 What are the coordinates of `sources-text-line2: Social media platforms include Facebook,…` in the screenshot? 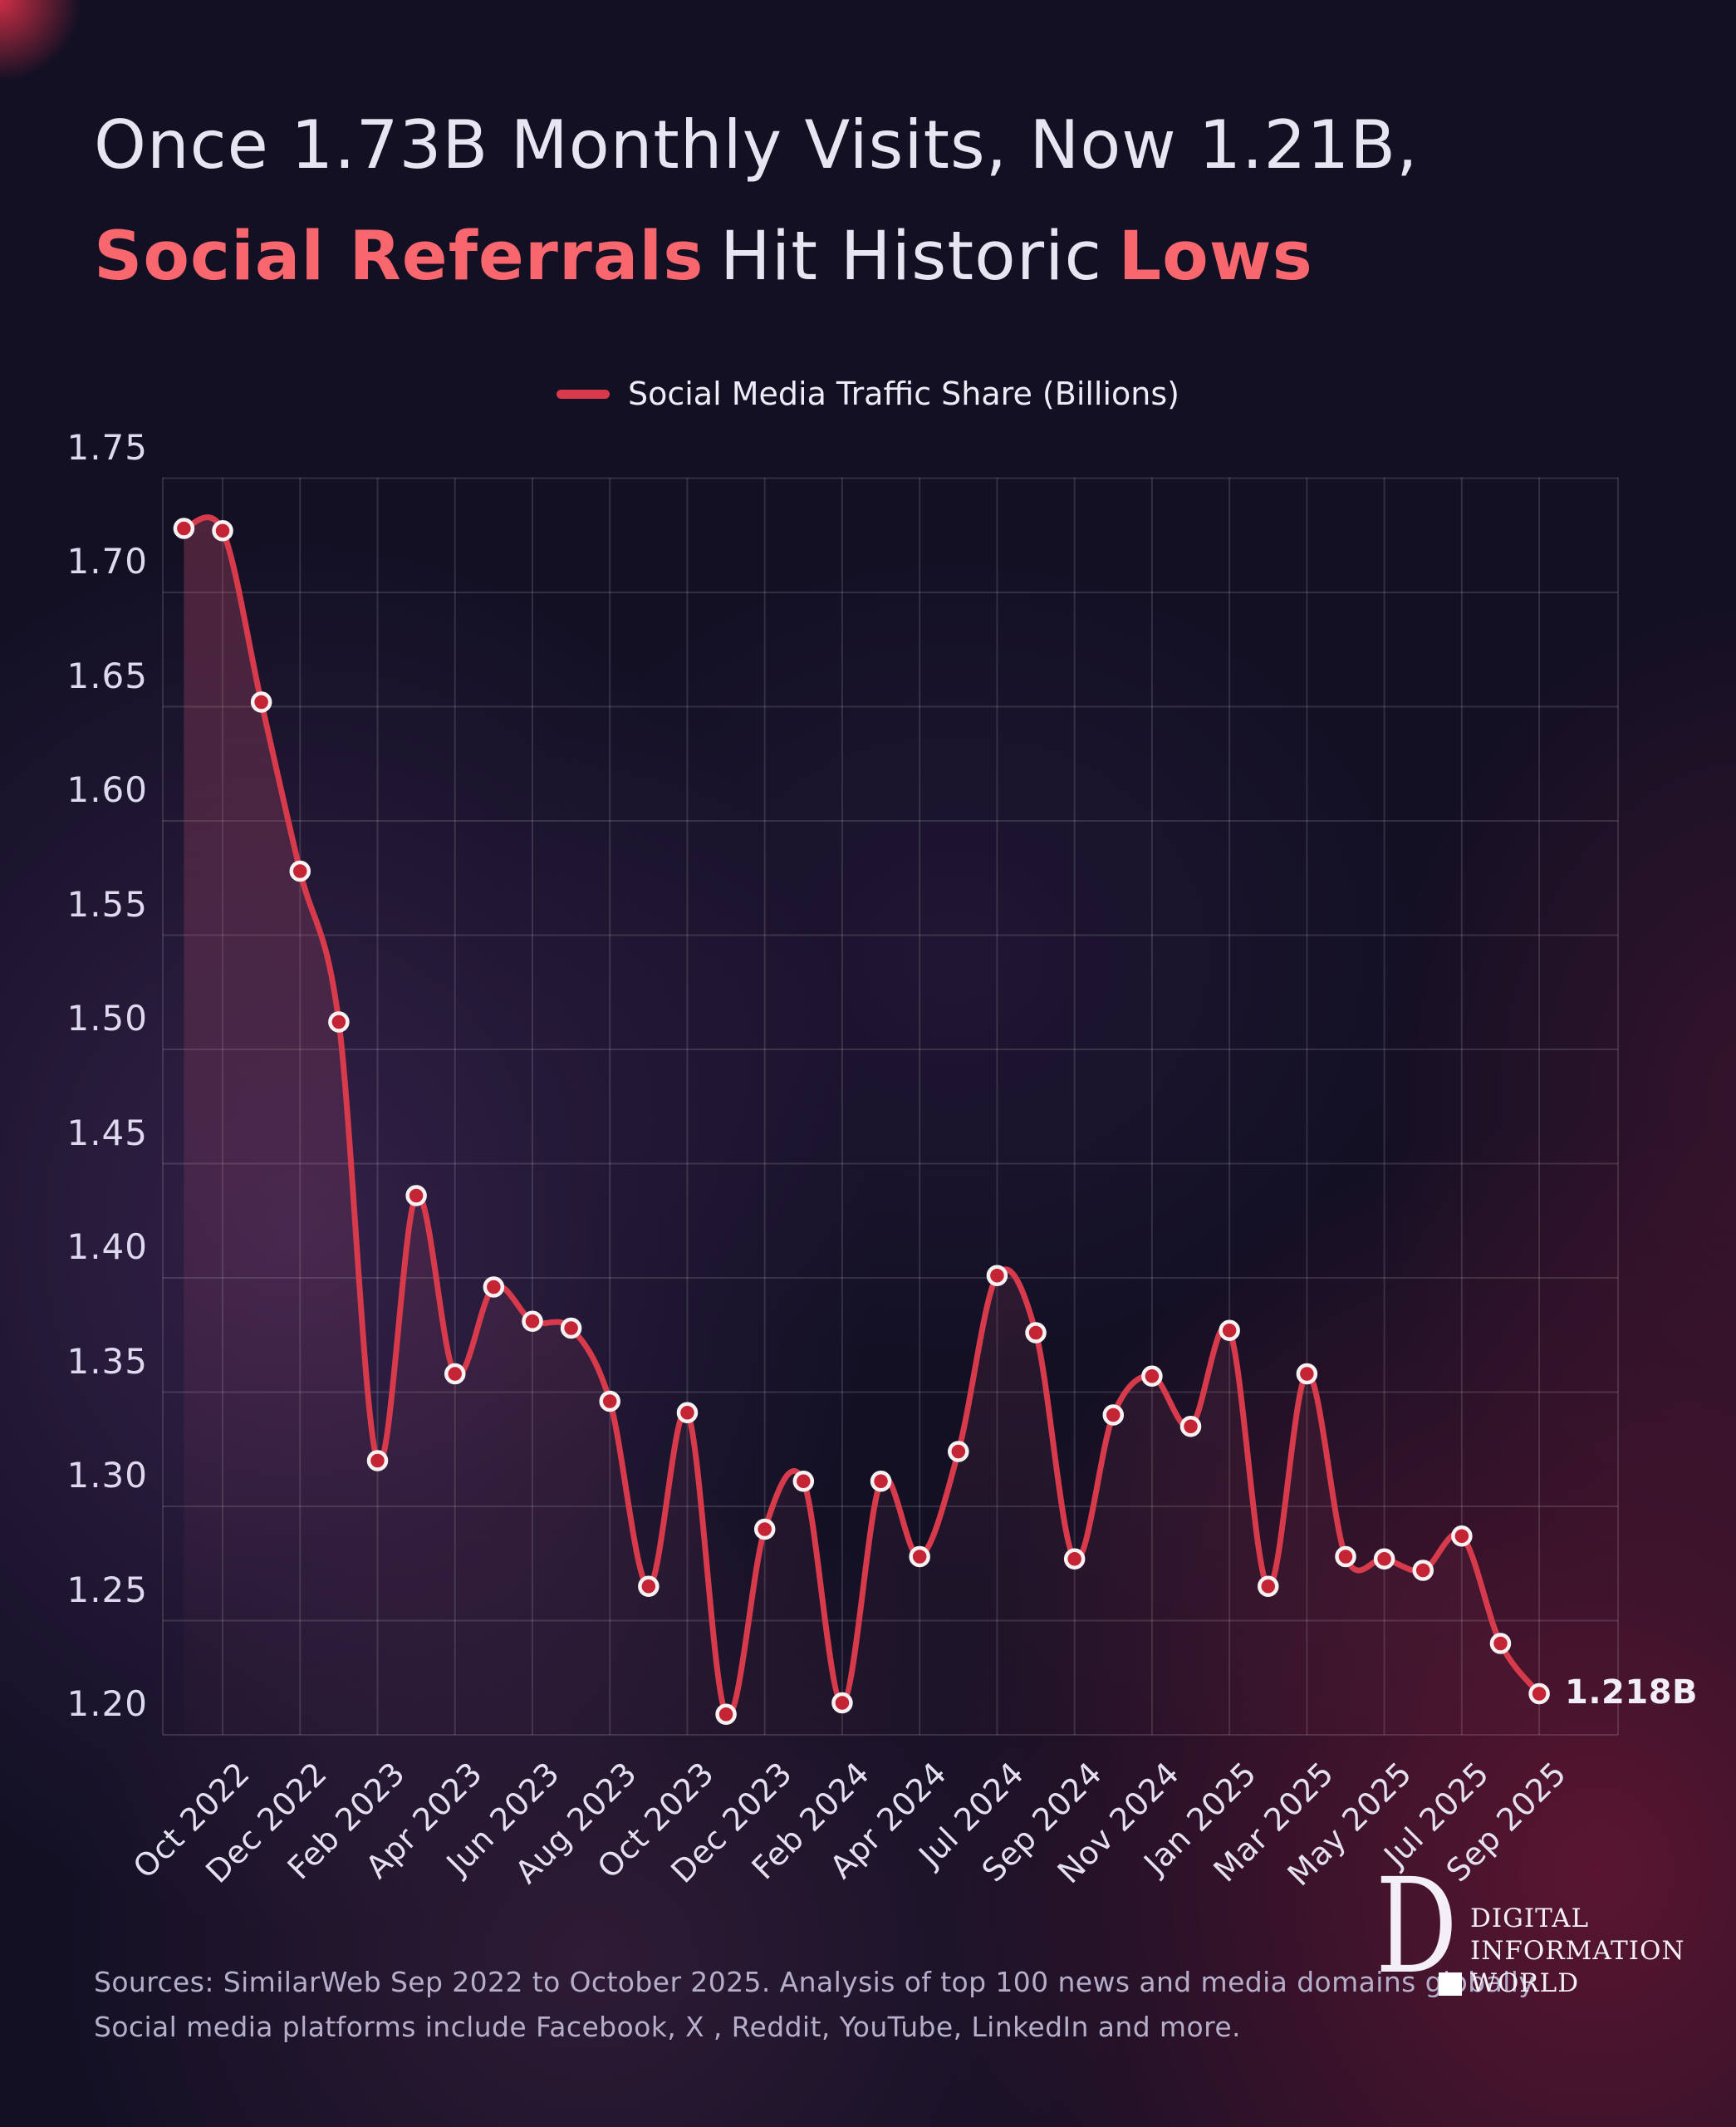 It's located at (667, 2027).